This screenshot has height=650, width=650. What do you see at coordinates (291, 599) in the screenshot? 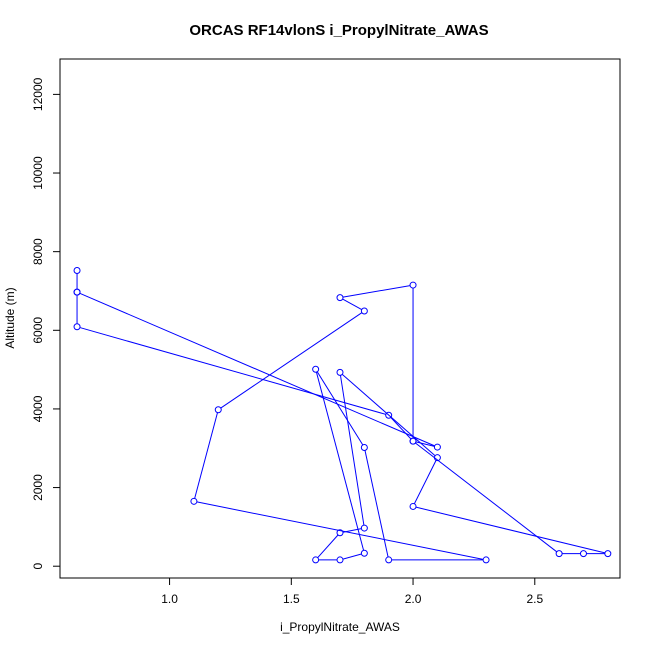
I see `x-tick-label: 1.5` at bounding box center [291, 599].